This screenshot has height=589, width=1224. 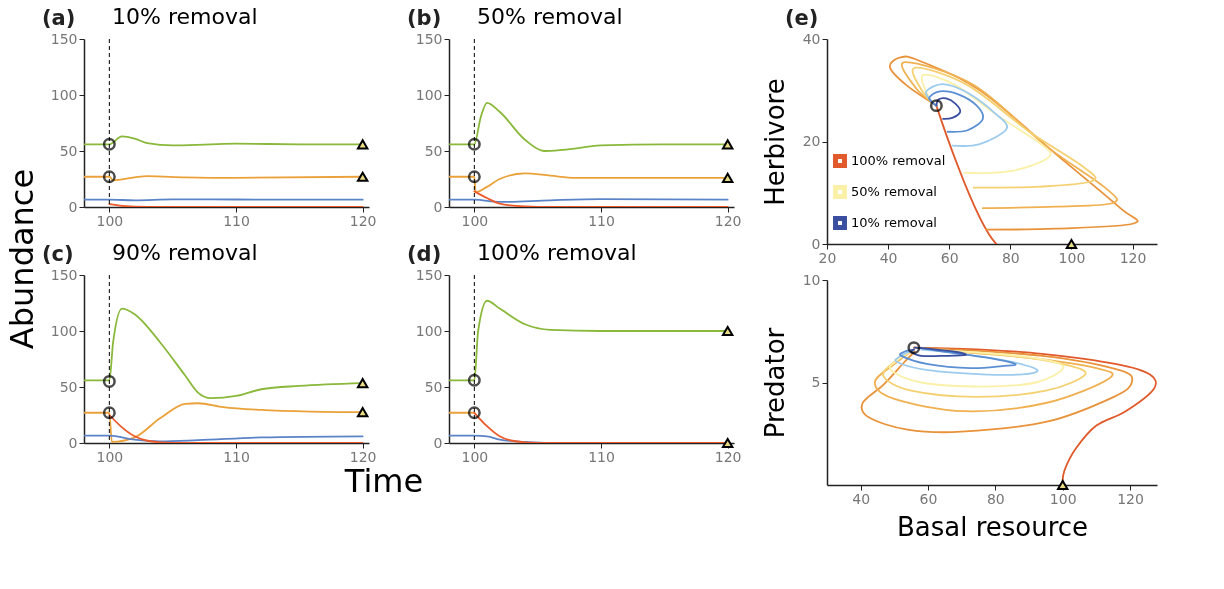 I want to click on text: (a), so click(x=59, y=18).